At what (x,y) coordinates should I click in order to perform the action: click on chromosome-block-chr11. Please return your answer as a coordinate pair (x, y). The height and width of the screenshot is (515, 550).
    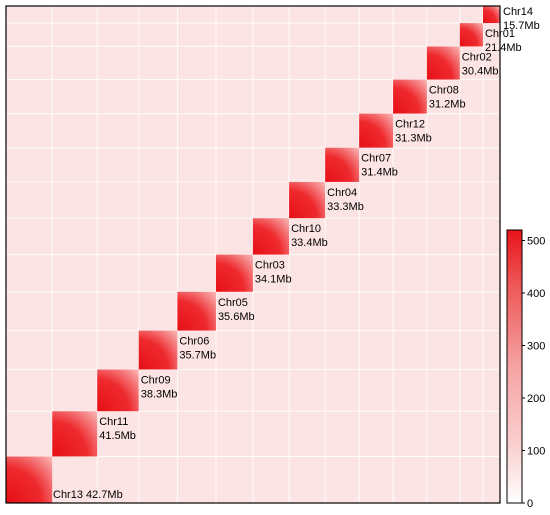
    Looking at the image, I should click on (75, 434).